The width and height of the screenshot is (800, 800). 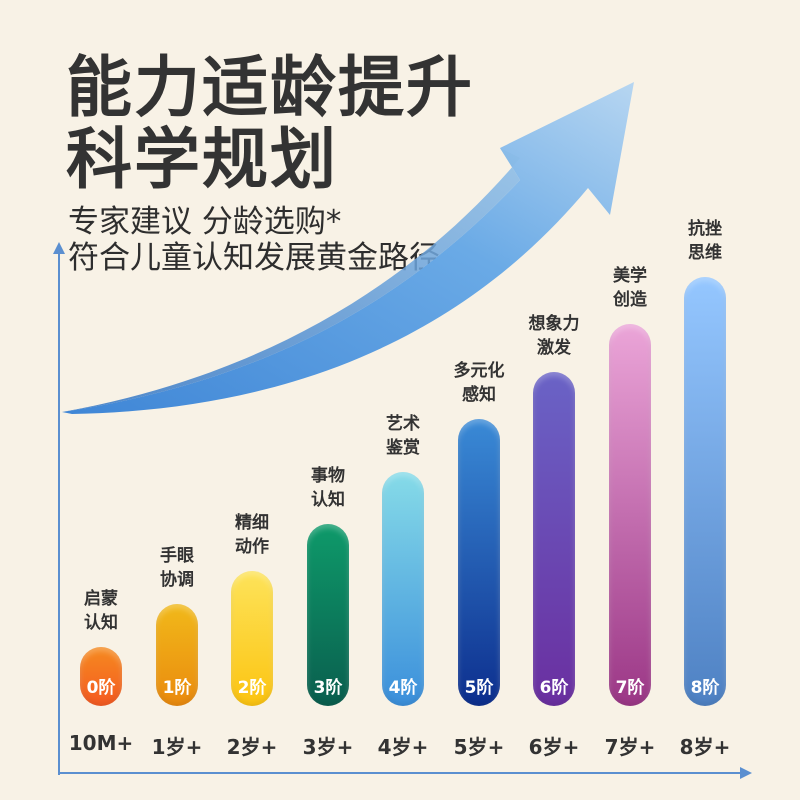 What do you see at coordinates (252, 688) in the screenshot?
I see `stage-level-label: 2阶` at bounding box center [252, 688].